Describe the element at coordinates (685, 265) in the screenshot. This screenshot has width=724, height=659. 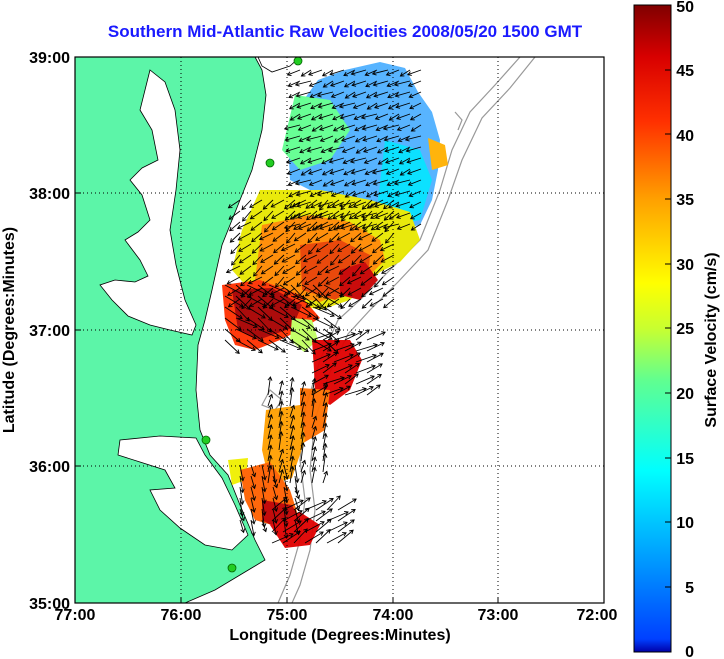
I see `colorbar-tick-label: 30` at that location.